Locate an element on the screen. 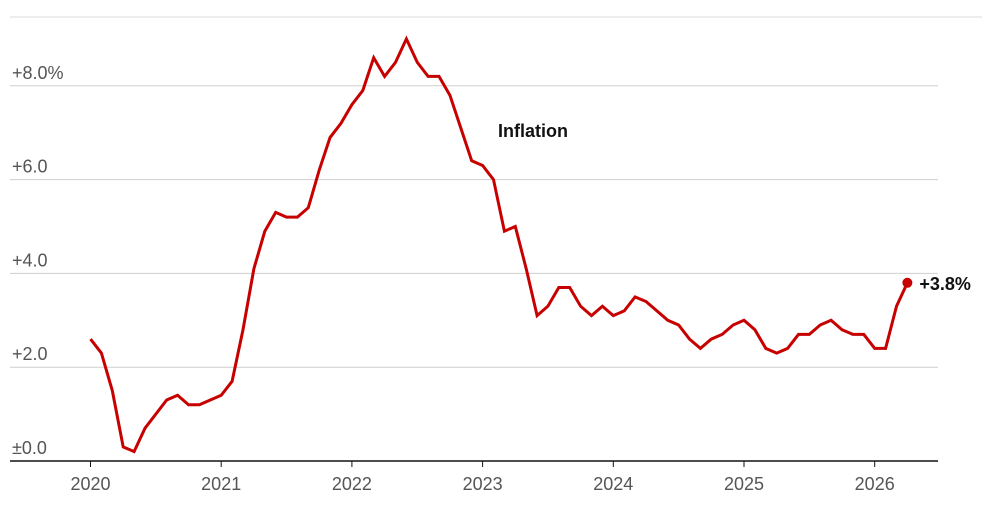 The height and width of the screenshot is (509, 986). x-tick-label: 2025 is located at coordinates (744, 484).